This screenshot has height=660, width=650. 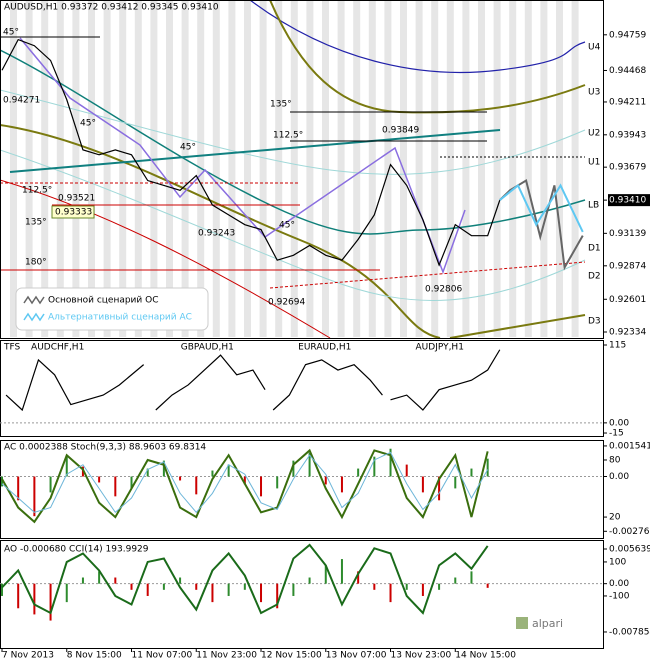 What do you see at coordinates (73, 213) in the screenshot?
I see `annotation: 0.93333` at bounding box center [73, 213].